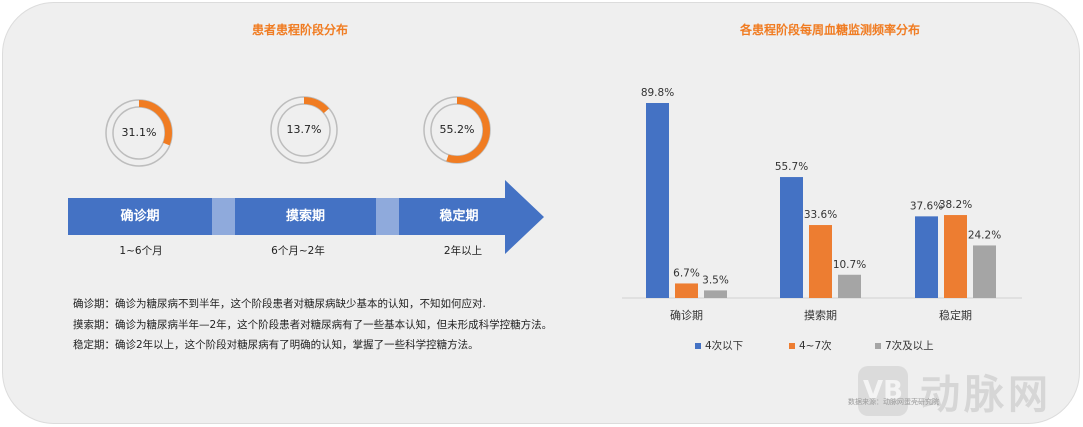  What do you see at coordinates (791, 167) in the screenshot?
I see `data-label-under4-1: 55.7%` at bounding box center [791, 167].